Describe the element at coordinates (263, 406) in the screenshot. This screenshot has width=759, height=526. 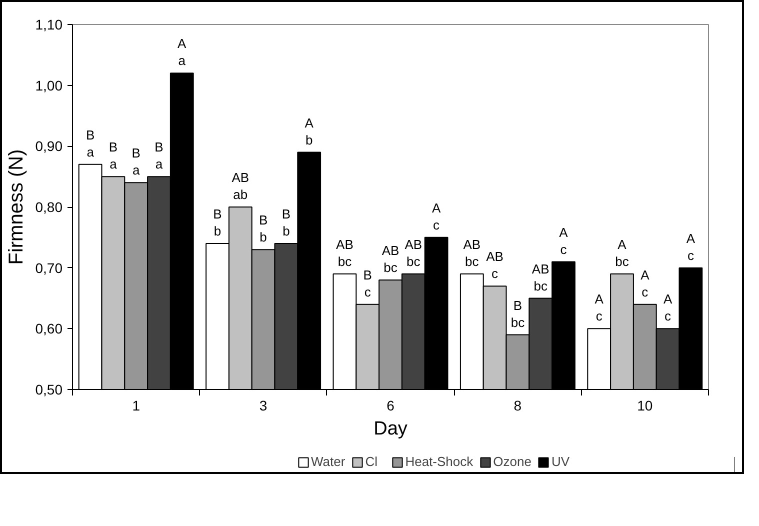
I see `x-tick-label: 3` at that location.